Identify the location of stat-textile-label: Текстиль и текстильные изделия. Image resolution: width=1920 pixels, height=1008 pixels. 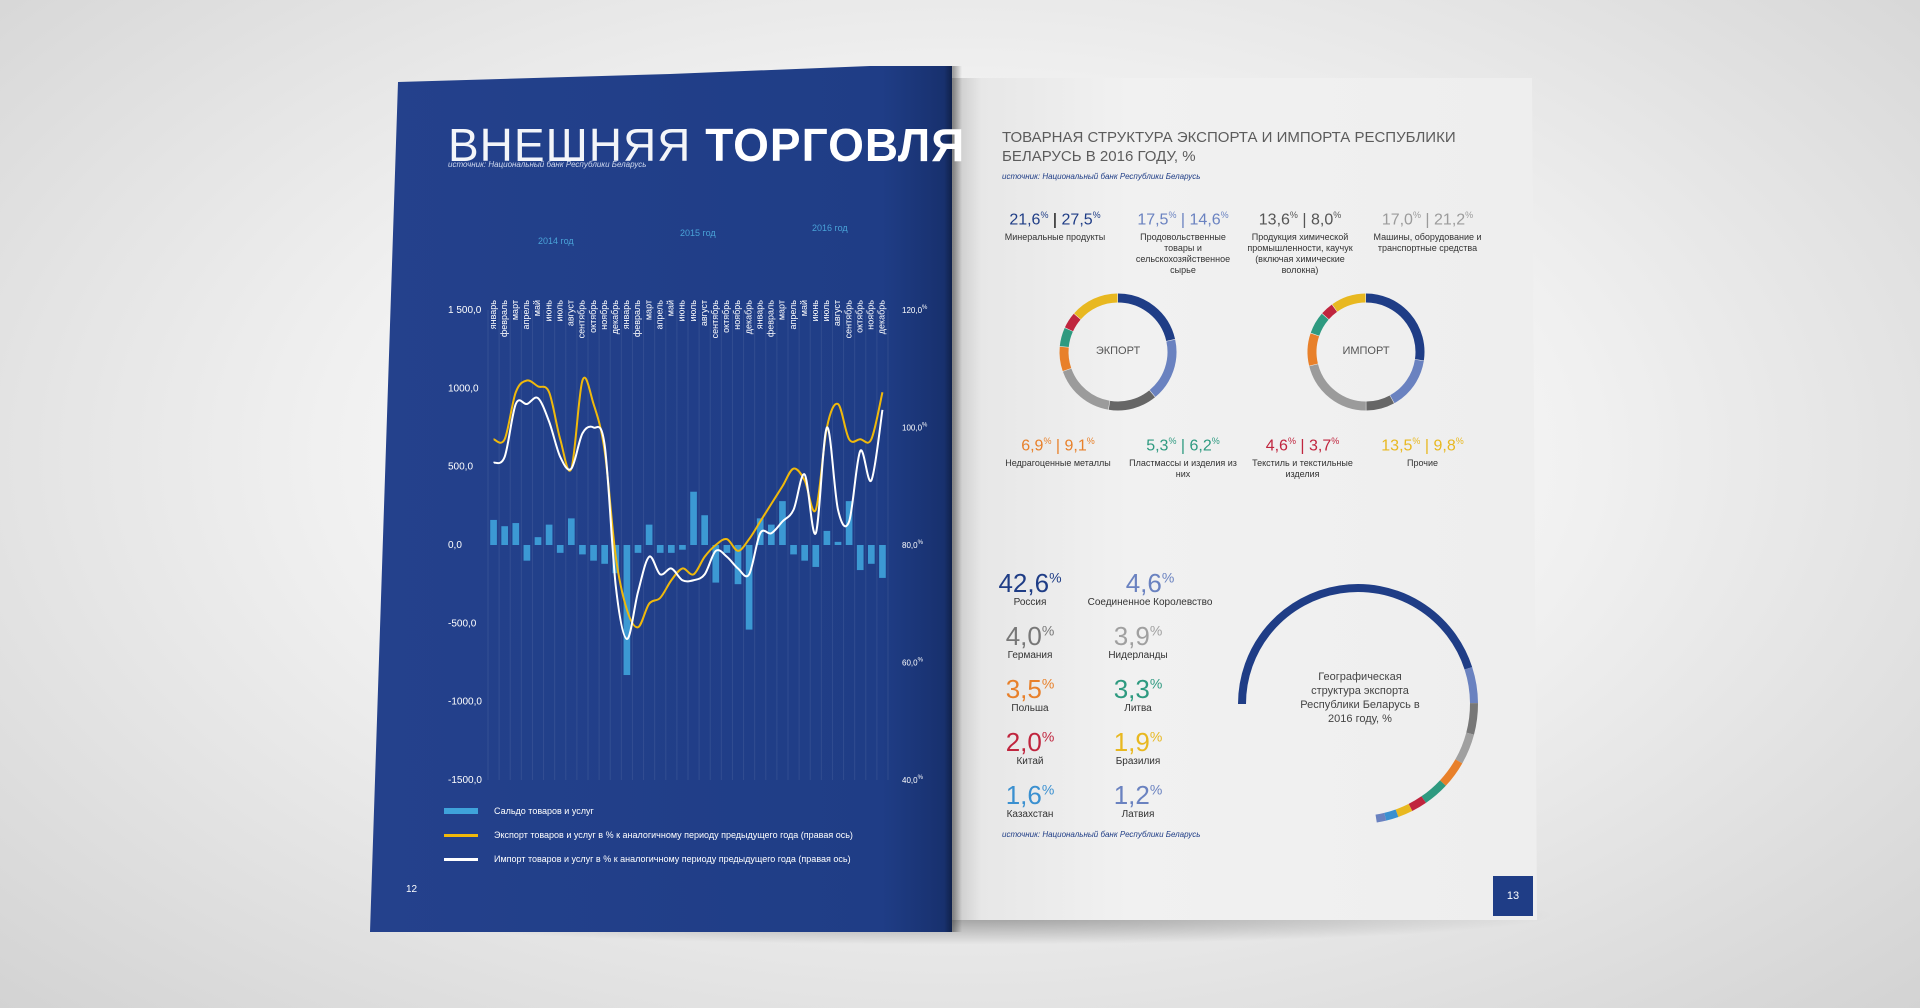
(1302, 469).